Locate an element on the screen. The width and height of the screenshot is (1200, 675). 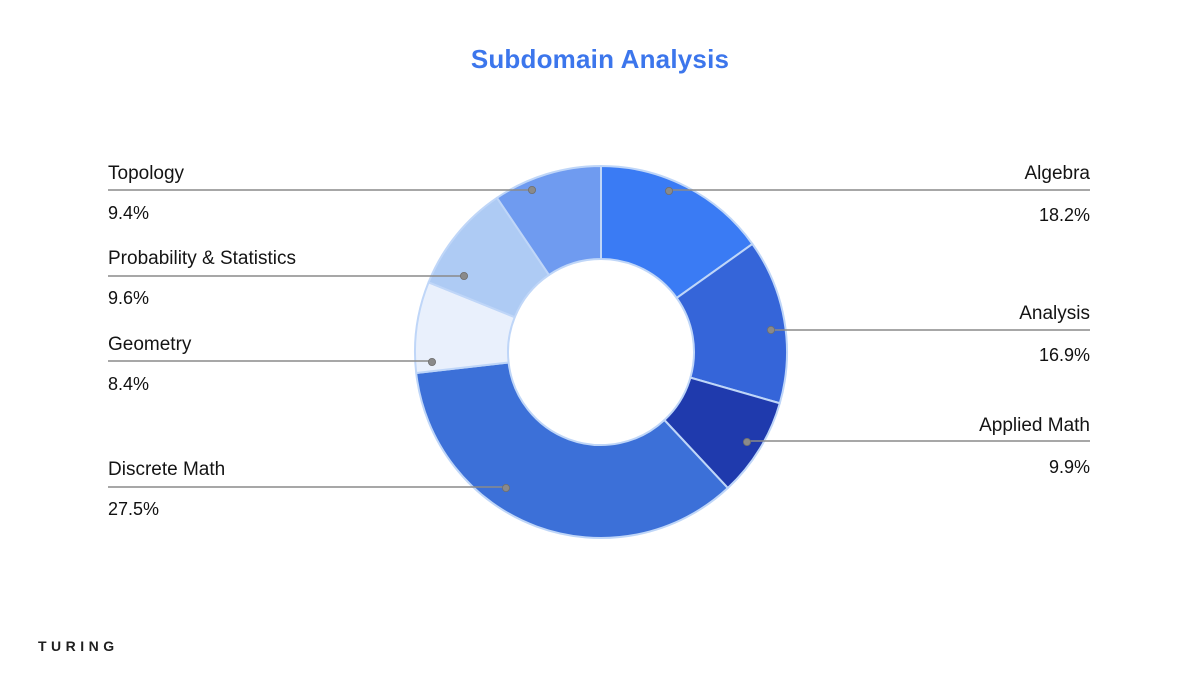
slice-percent-algebra: 18.2% is located at coordinates (1064, 215).